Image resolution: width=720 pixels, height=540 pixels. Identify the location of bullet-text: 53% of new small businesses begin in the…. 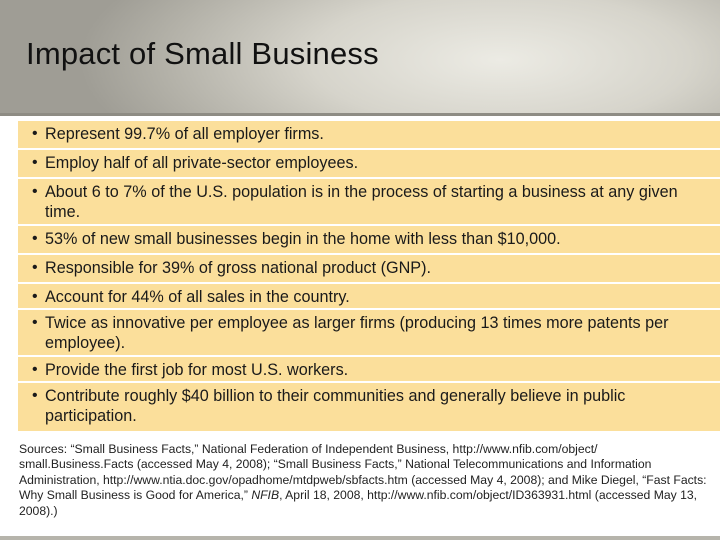
(303, 239).